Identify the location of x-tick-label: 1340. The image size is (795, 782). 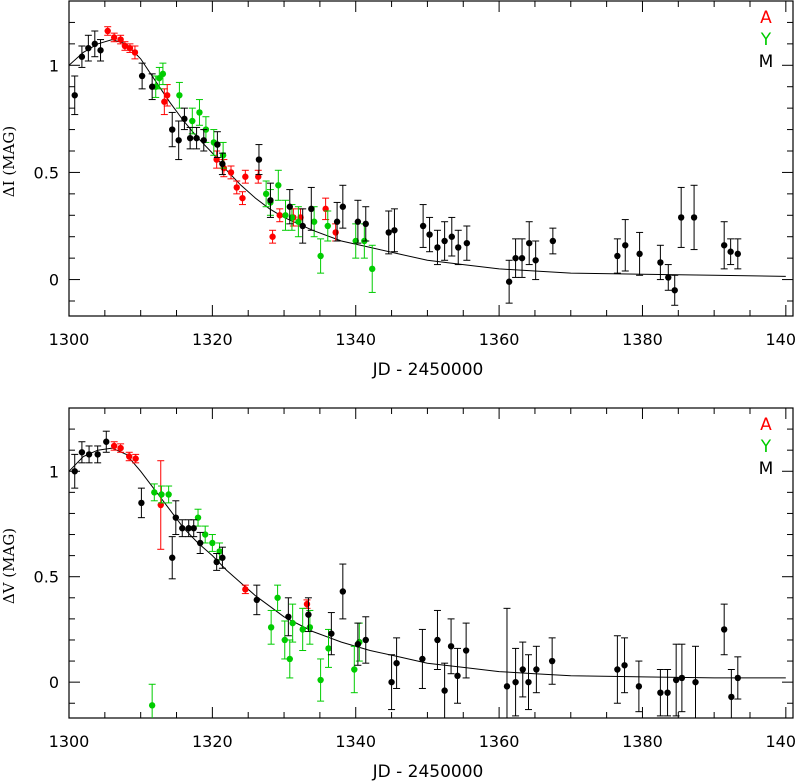
(355, 339).